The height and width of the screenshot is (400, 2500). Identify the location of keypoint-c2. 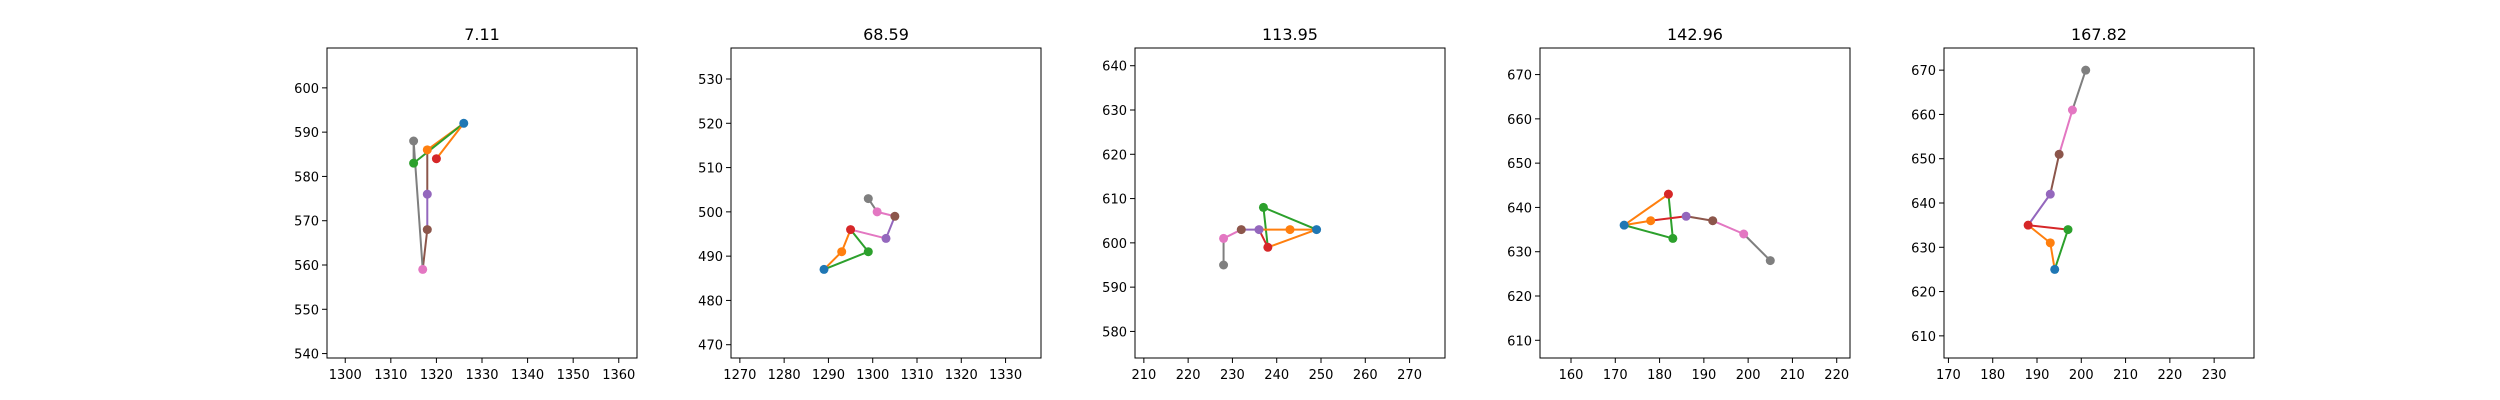
(1673, 238).